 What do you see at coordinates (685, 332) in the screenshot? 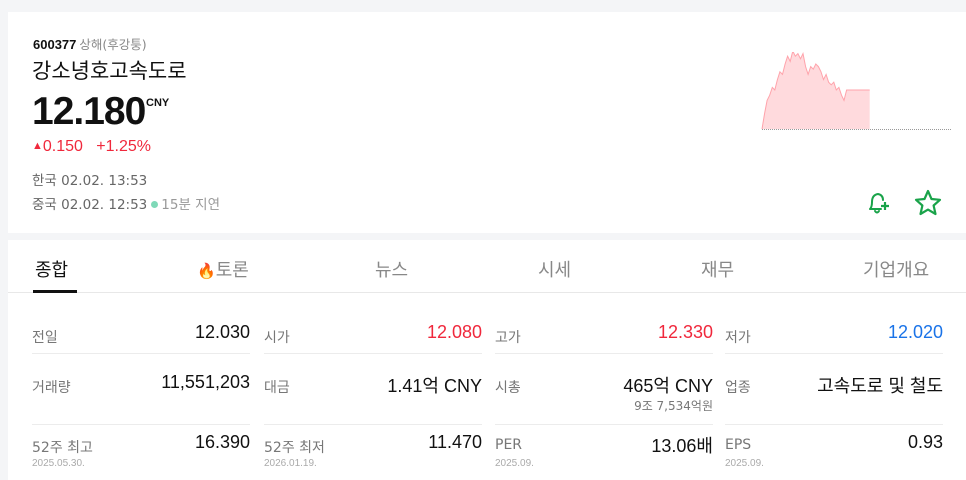
I see `stat-value: 12.330` at bounding box center [685, 332].